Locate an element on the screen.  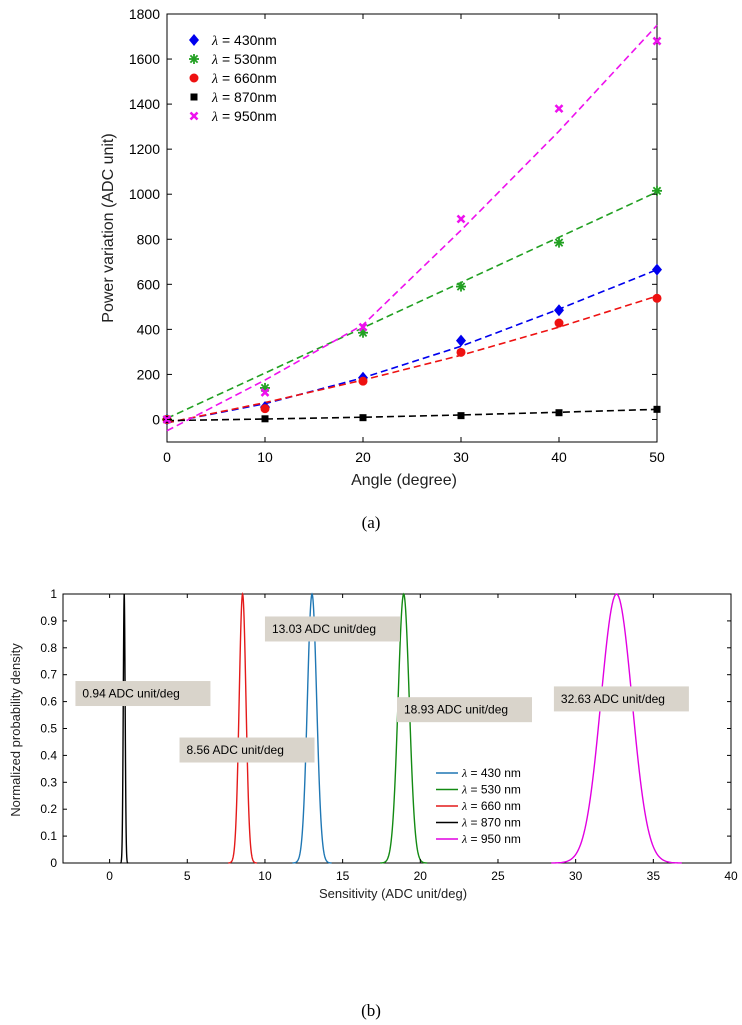
chart-b-y-tick-label: 0.2 is located at coordinates (48, 809).